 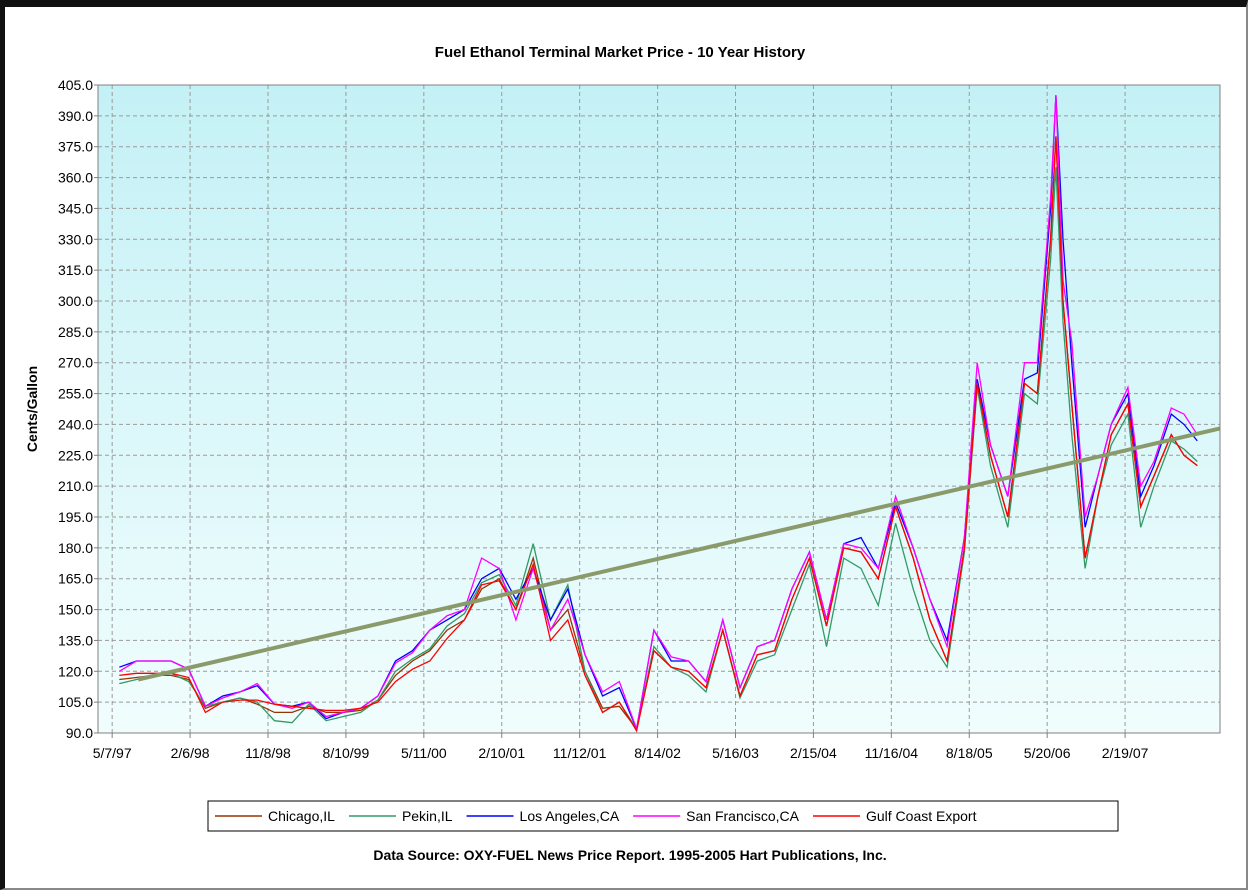 I want to click on y-tick-label: 120.0, so click(x=75, y=671).